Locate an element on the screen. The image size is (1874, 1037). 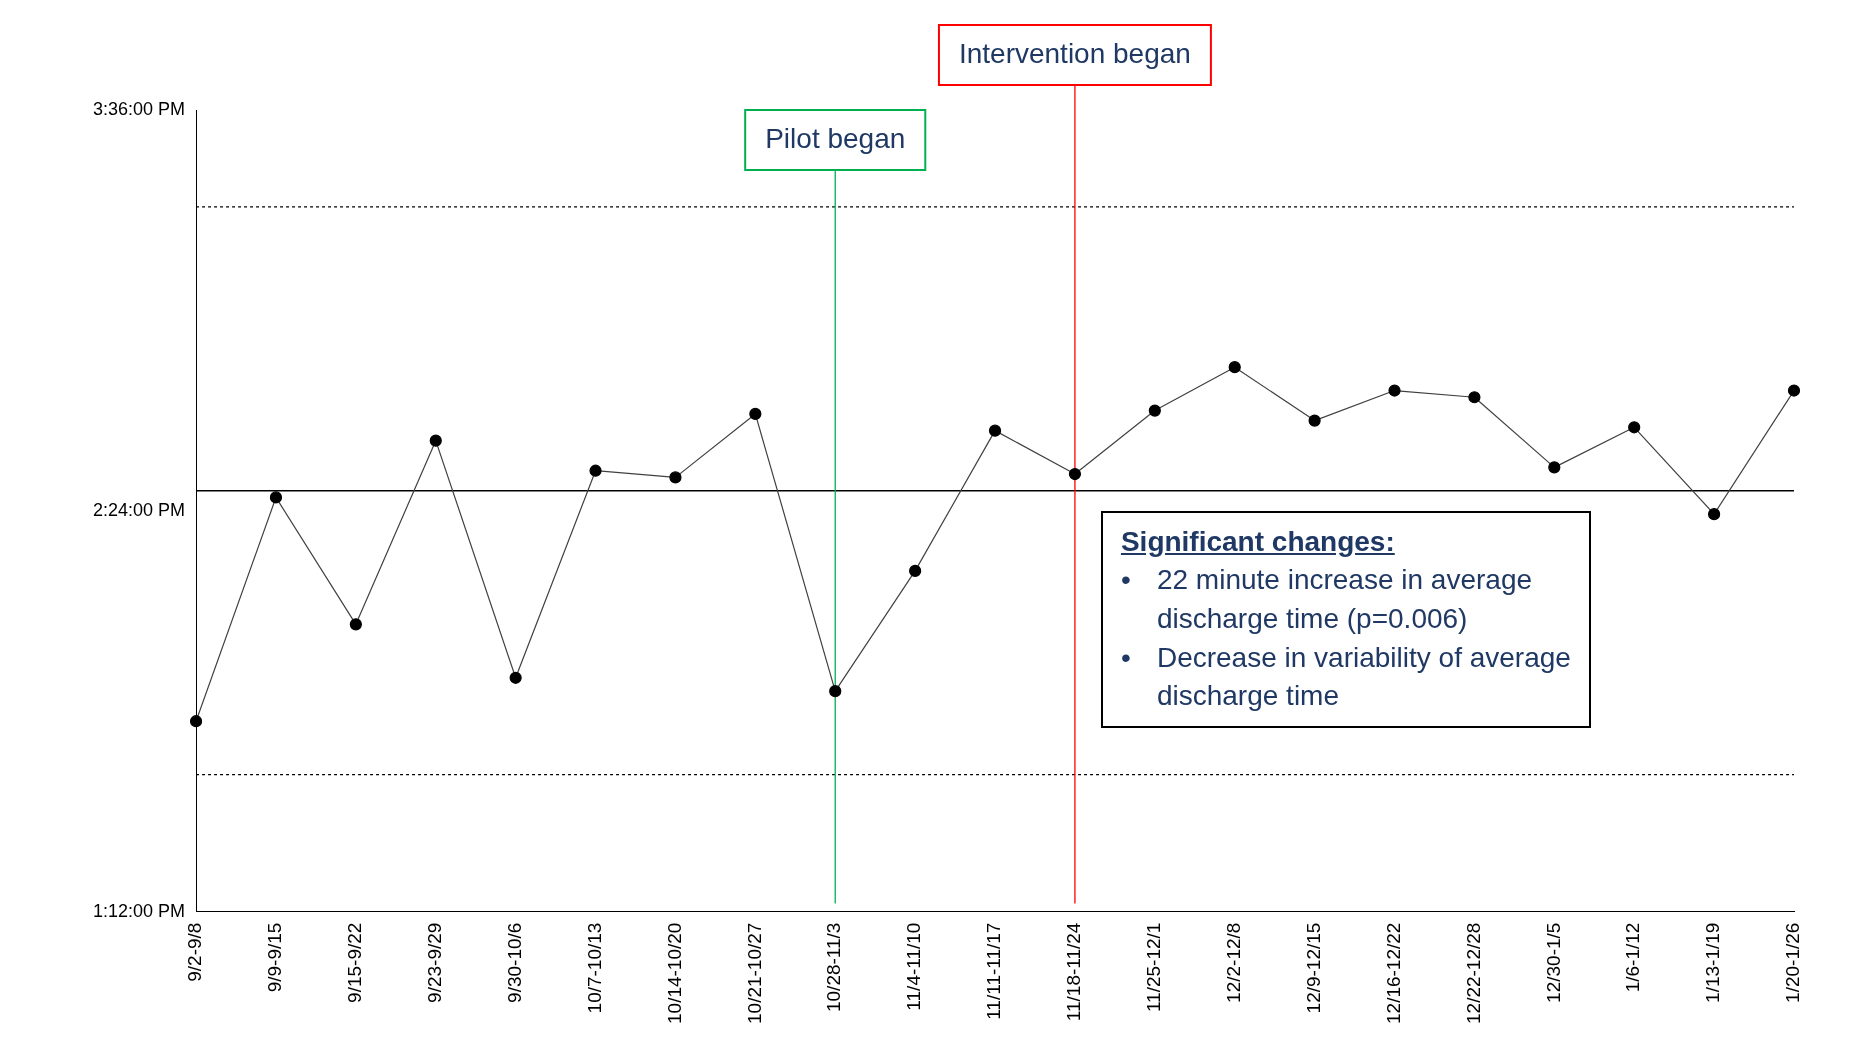
x-tick-label: 1/6-1/12 is located at coordinates (1633, 957).